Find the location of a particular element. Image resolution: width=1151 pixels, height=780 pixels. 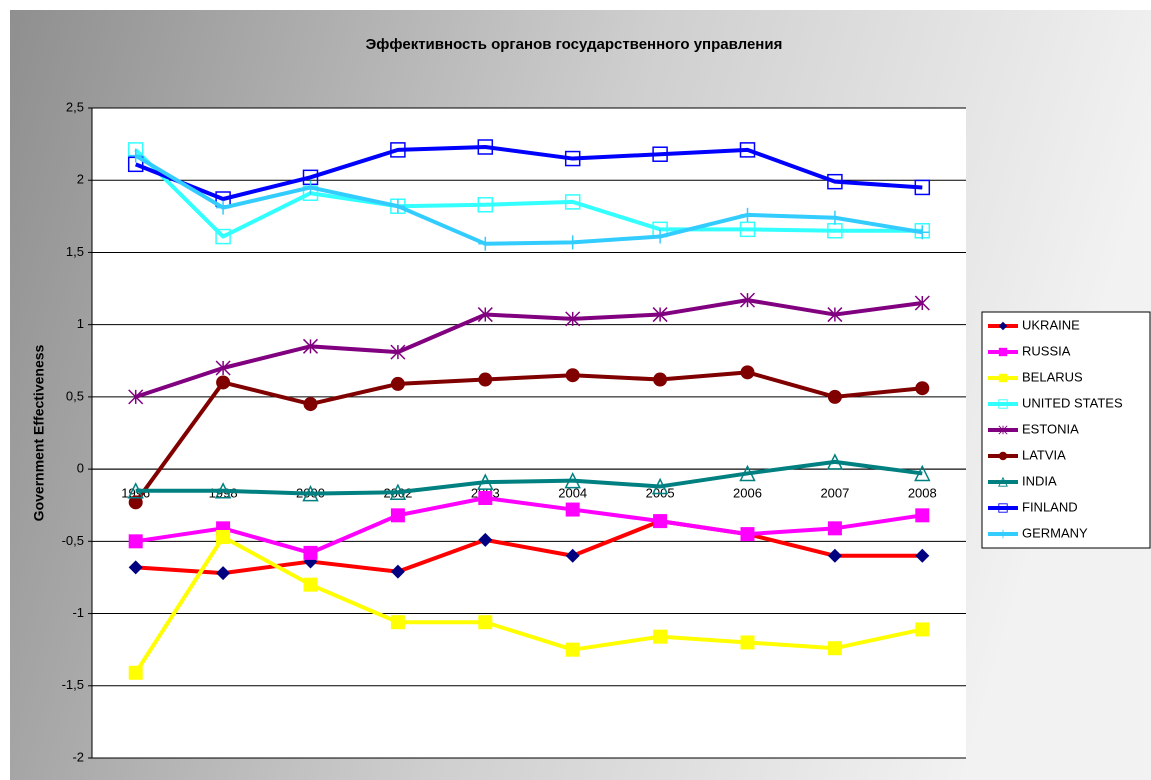

y-tick-label: 2,5 is located at coordinates (75, 106).